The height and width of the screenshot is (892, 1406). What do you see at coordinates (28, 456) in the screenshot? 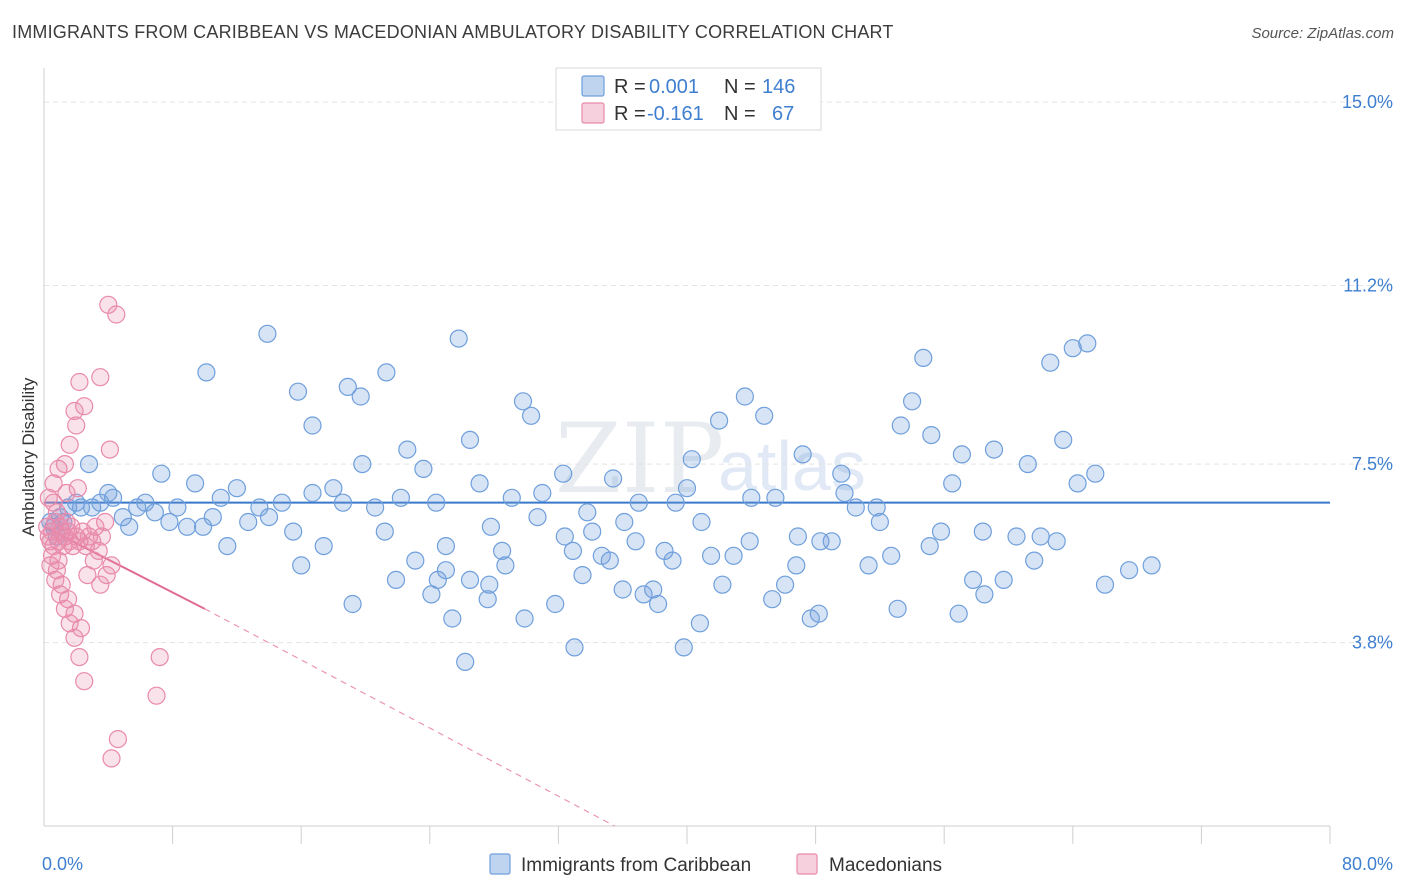
I see `y-axis-title: Ambulatory Disability` at bounding box center [28, 456].